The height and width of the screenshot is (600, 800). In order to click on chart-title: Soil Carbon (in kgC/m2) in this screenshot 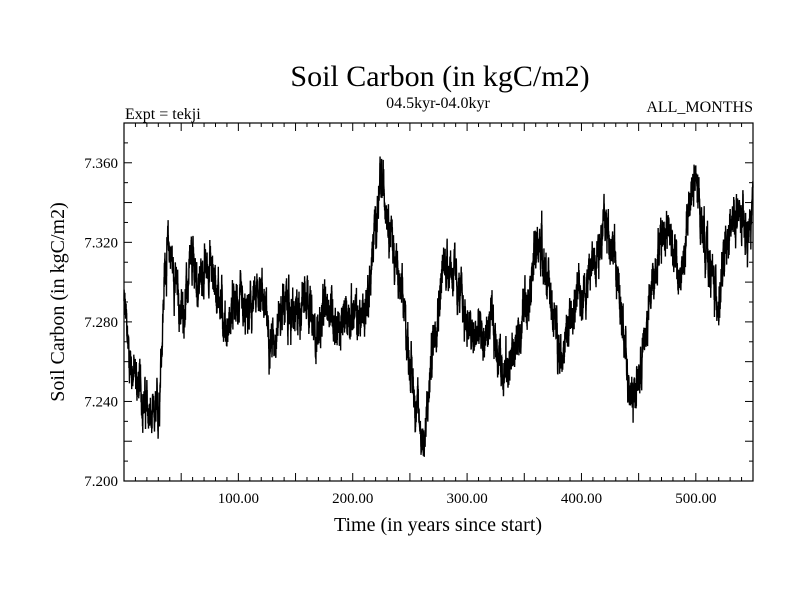, I will do `click(439, 76)`.